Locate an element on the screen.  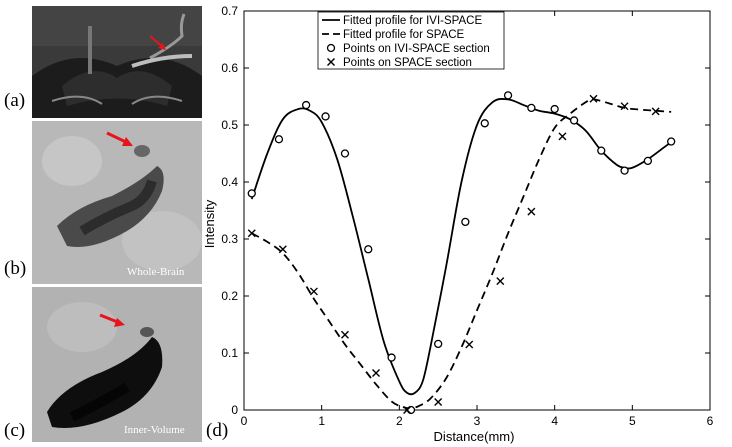
legend-entry: Fitted profile for IVI-SPACE is located at coordinates (412, 21).